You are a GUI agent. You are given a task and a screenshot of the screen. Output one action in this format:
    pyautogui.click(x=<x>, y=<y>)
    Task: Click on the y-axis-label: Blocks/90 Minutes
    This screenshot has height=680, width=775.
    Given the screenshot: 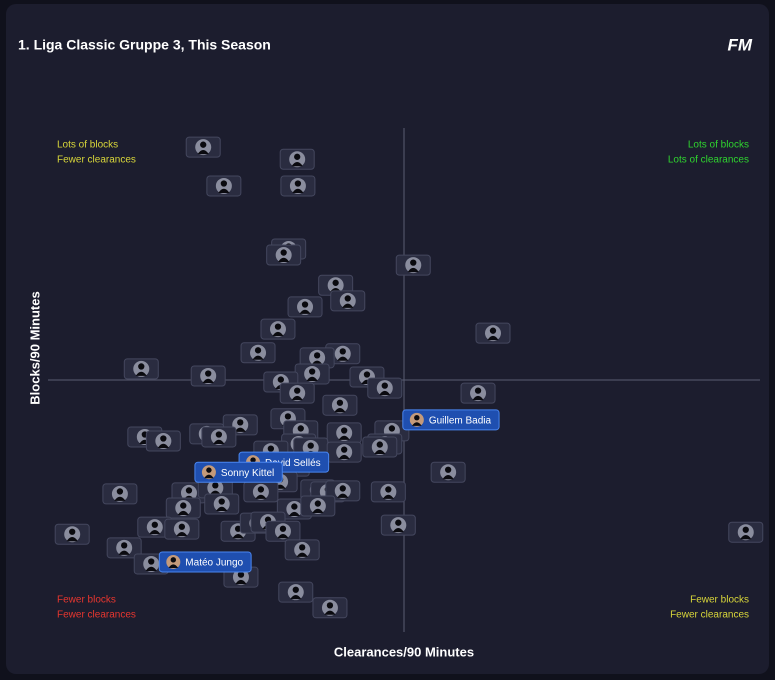 What is the action you would take?
    pyautogui.click(x=34, y=347)
    